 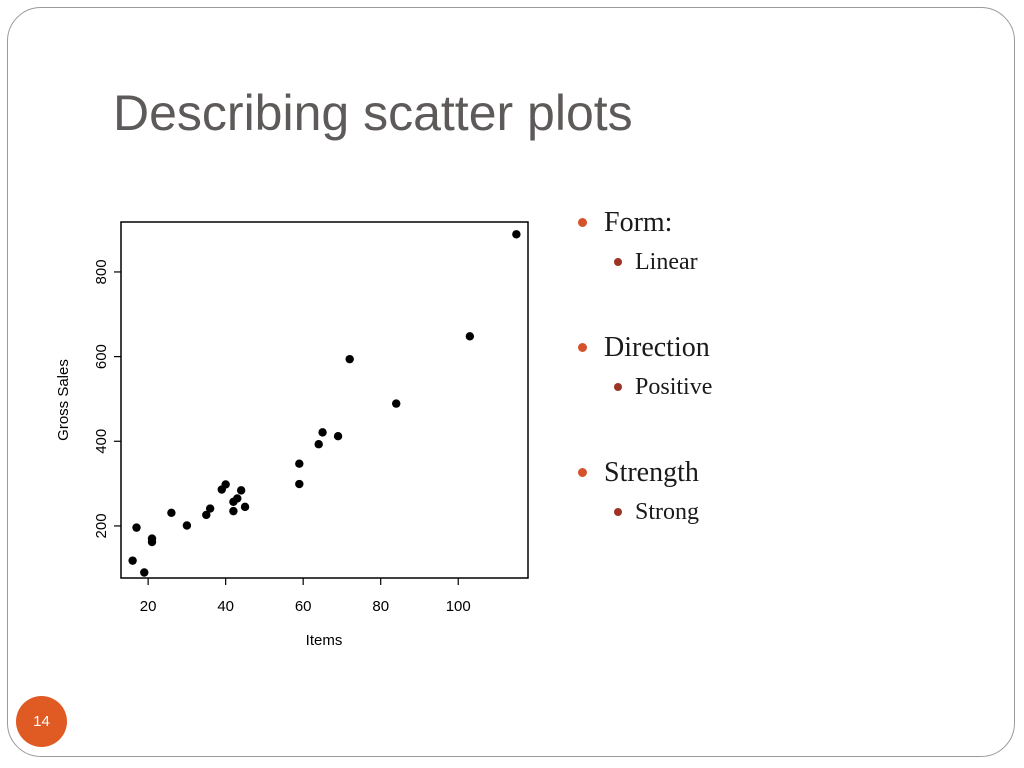 I want to click on page-number: 14, so click(x=41, y=721).